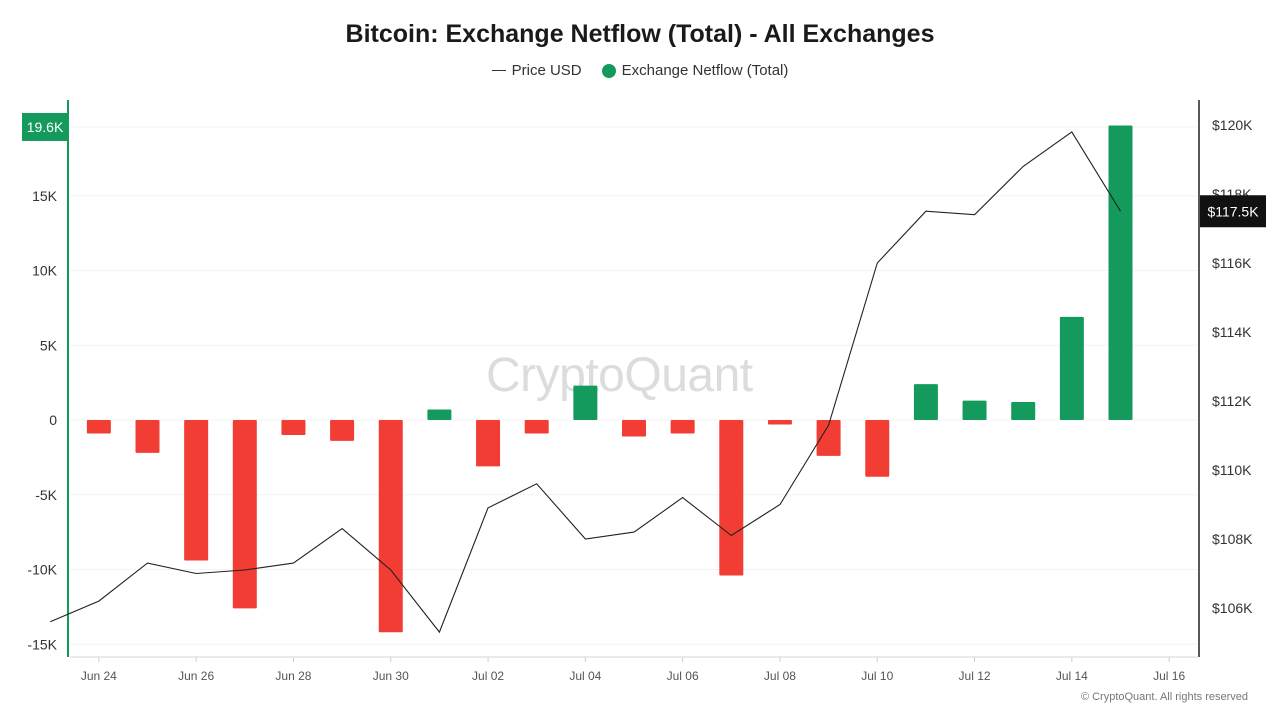  Describe the element at coordinates (1232, 539) in the screenshot. I see `right-axis-tick-label: $108K` at that location.